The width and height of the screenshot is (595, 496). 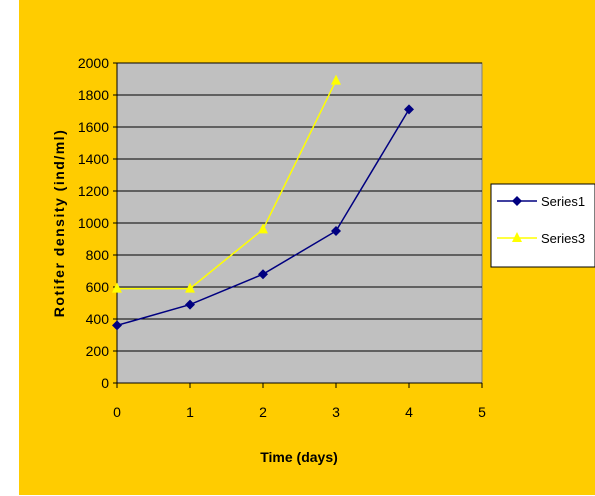 What do you see at coordinates (98, 351) in the screenshot?
I see `y-tick-label: 200` at bounding box center [98, 351].